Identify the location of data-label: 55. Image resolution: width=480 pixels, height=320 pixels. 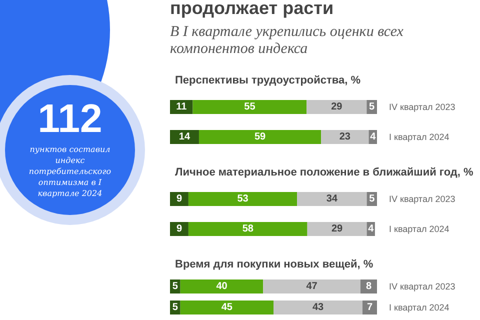
(250, 107).